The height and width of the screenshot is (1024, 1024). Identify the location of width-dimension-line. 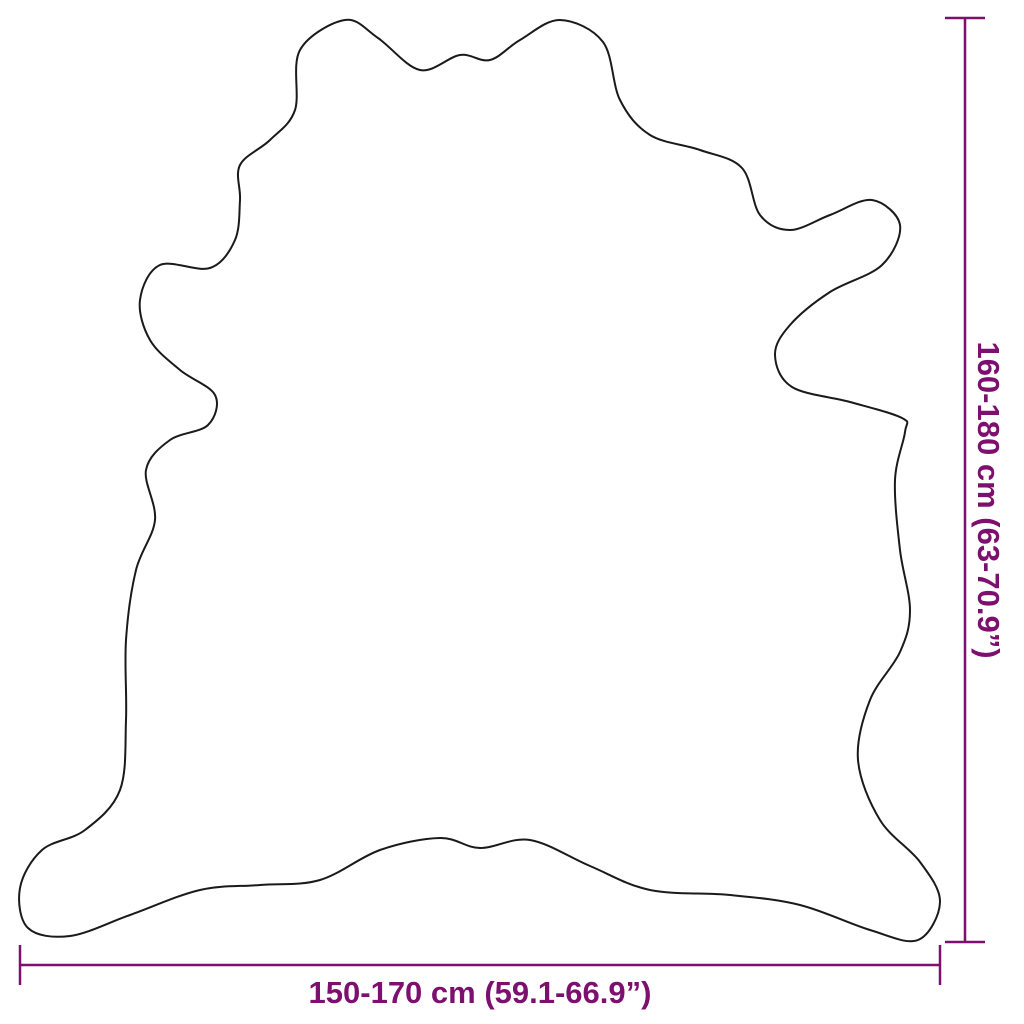
(480, 965).